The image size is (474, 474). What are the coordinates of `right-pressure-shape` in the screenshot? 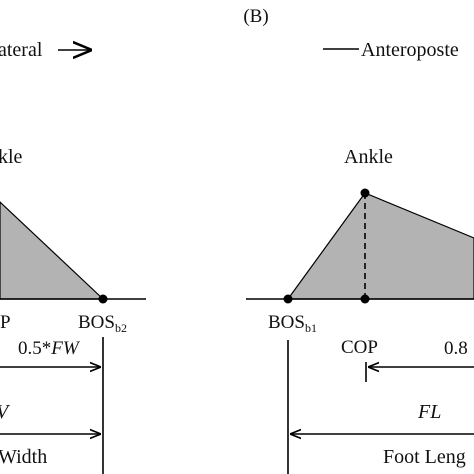 It's located at (380, 246).